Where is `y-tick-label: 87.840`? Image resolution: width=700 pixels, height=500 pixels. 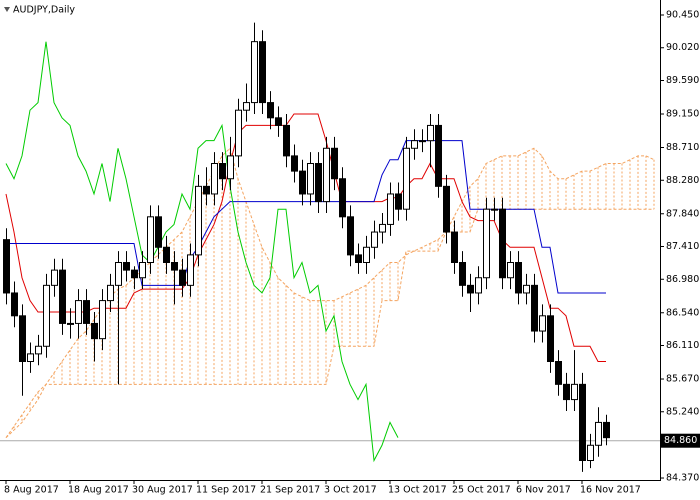
y-tick-label: 87.840 is located at coordinates (682, 213).